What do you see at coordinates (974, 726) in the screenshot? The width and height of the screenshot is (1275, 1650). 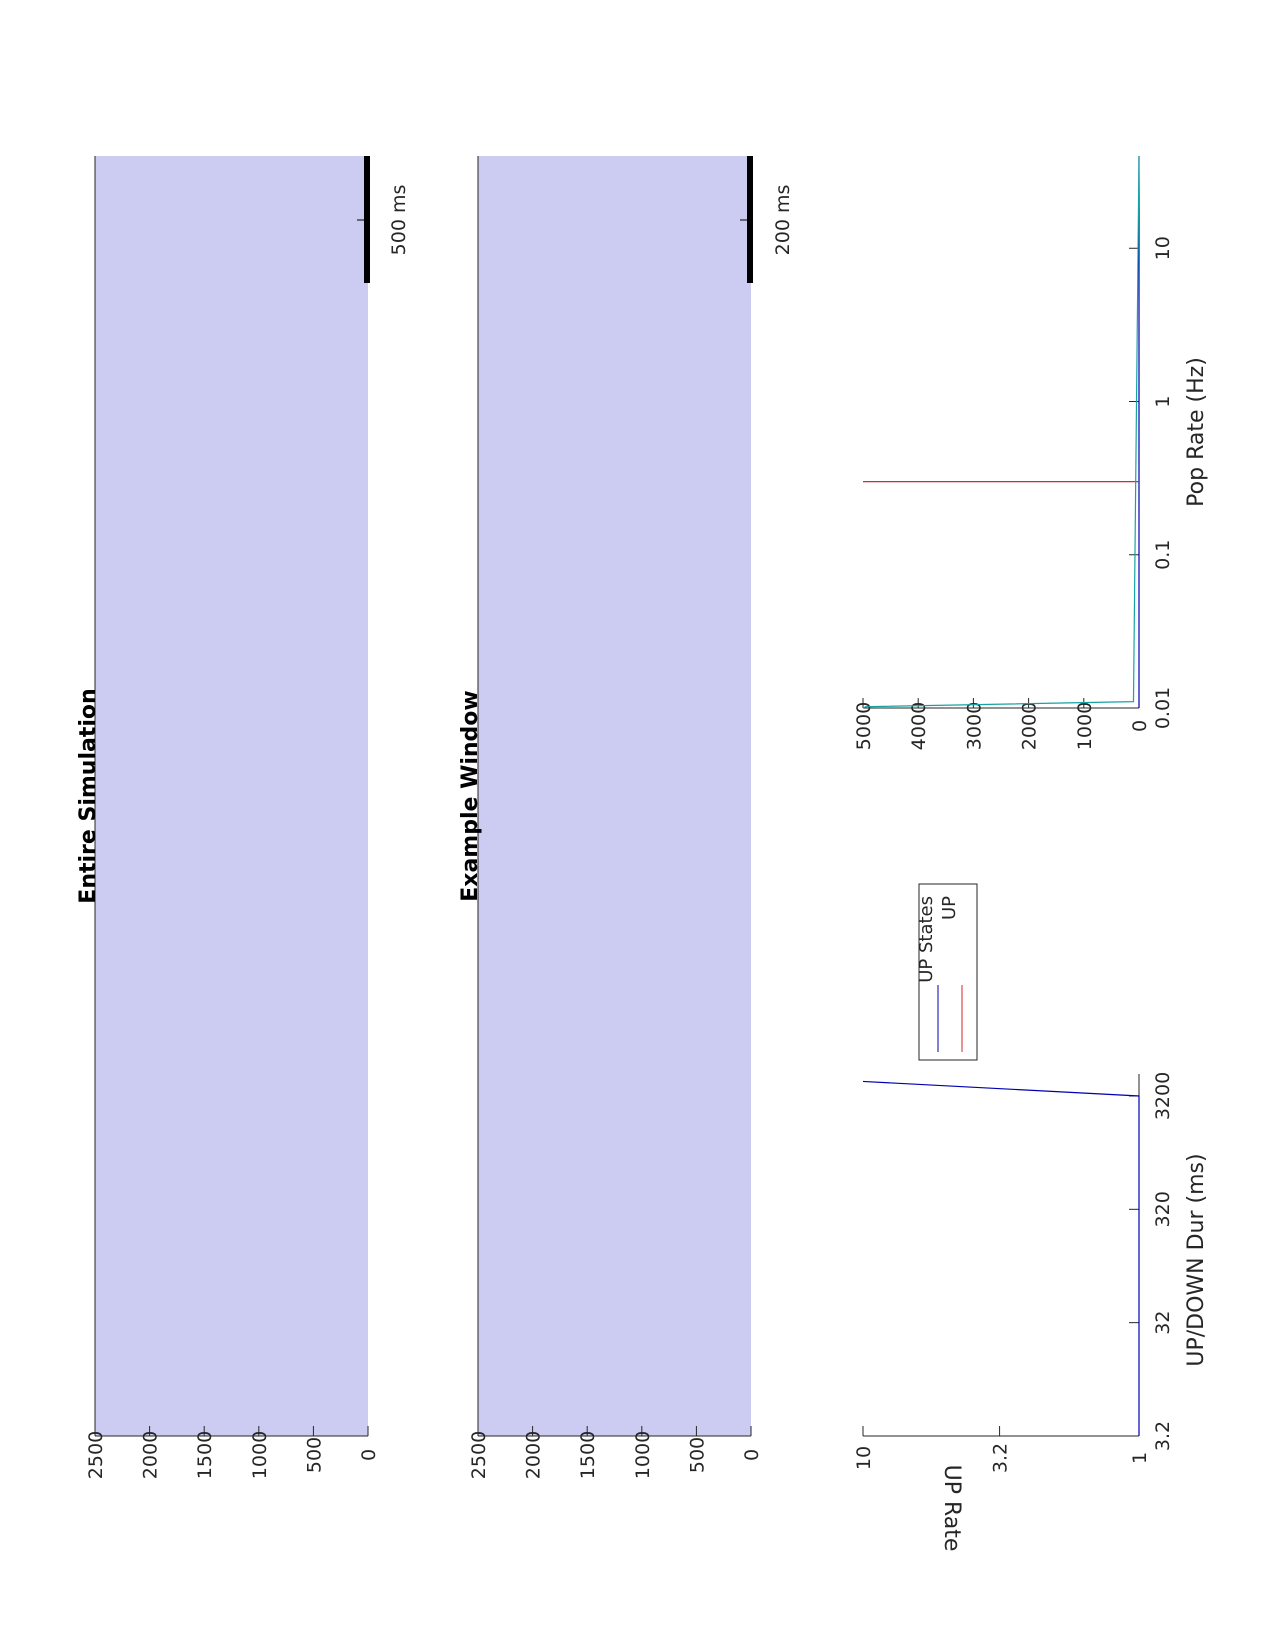 I see `p4-ytick-label: 3000` at bounding box center [974, 726].